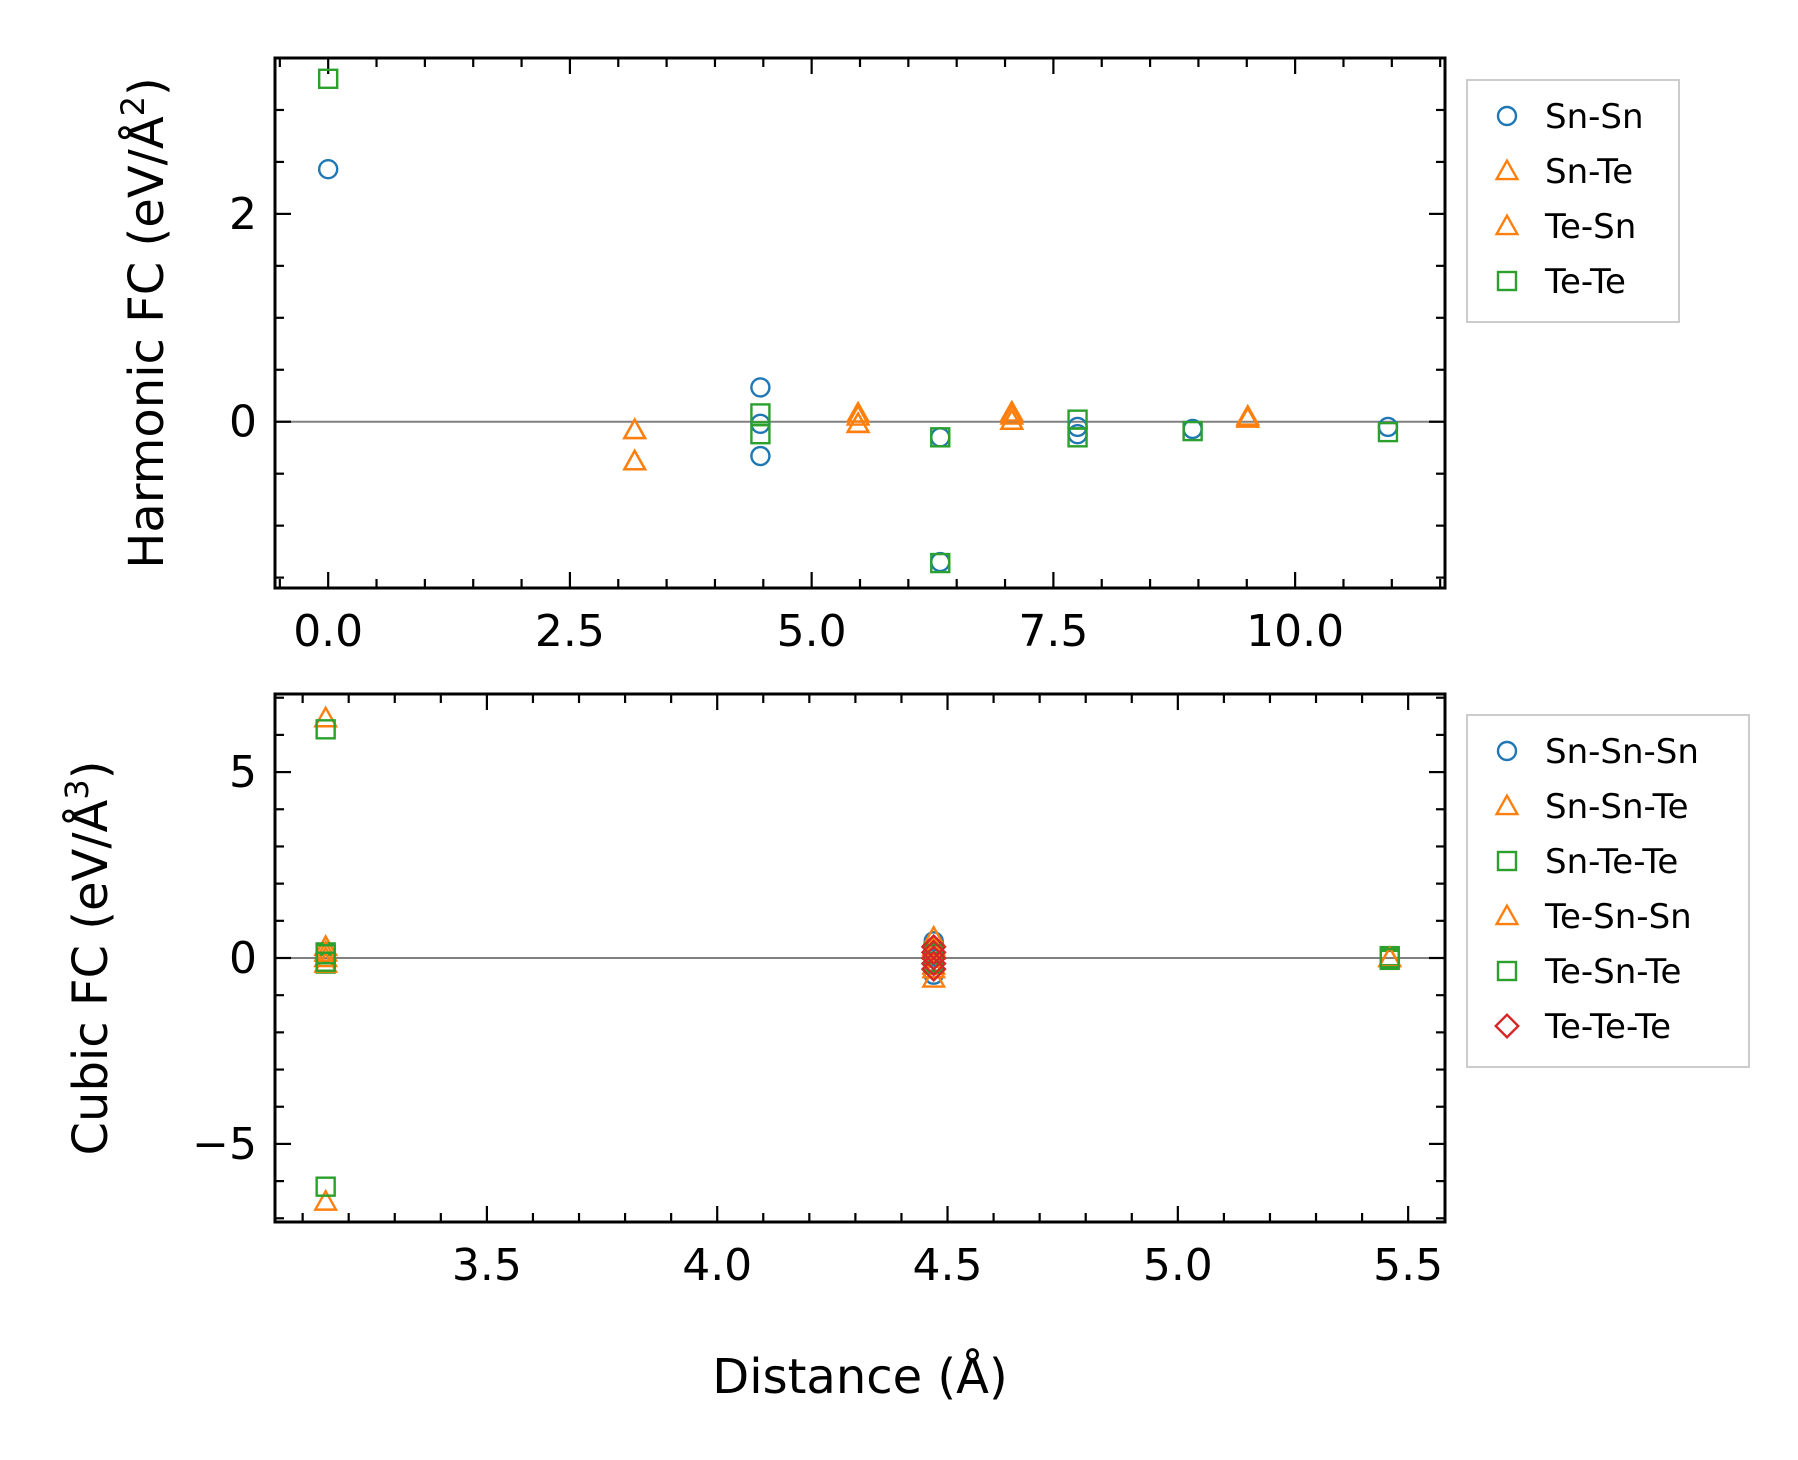 Image resolution: width=1798 pixels, height=1460 pixels. I want to click on cubic-legend-label-te-sn-sn: Te-Sn-Sn, so click(1618, 917).